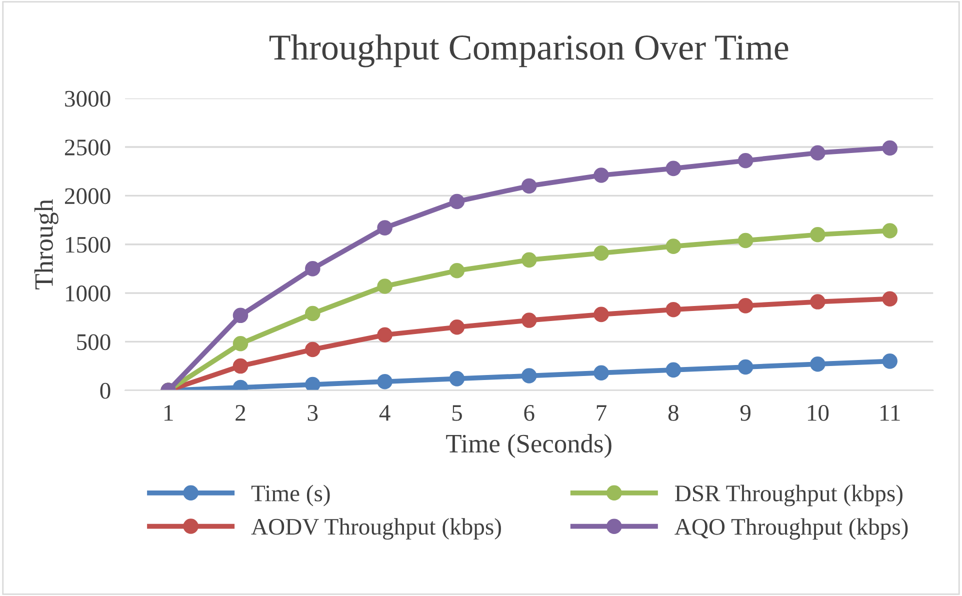  What do you see at coordinates (890, 413) in the screenshot?
I see `x-tick-label: 11` at bounding box center [890, 413].